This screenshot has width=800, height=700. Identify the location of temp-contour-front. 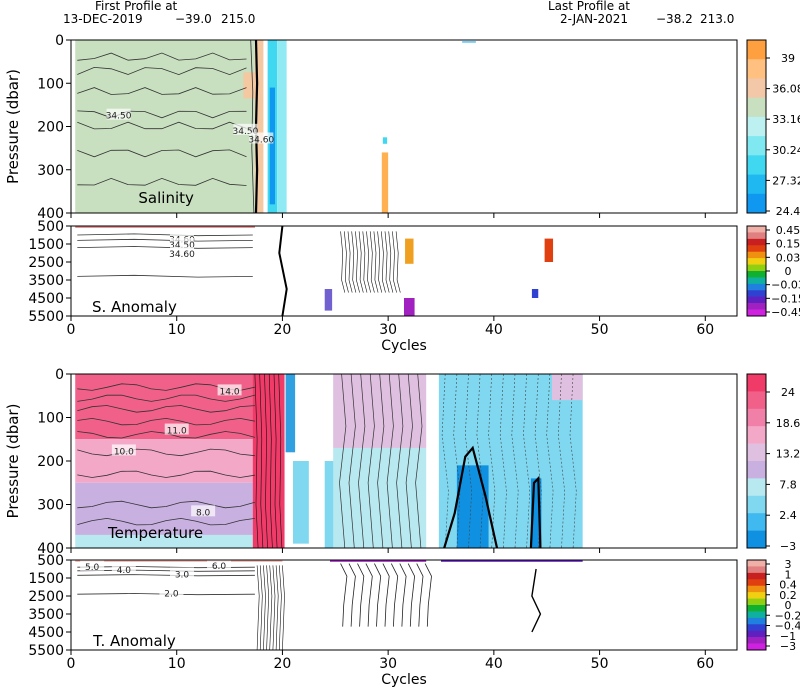
(266, 461).